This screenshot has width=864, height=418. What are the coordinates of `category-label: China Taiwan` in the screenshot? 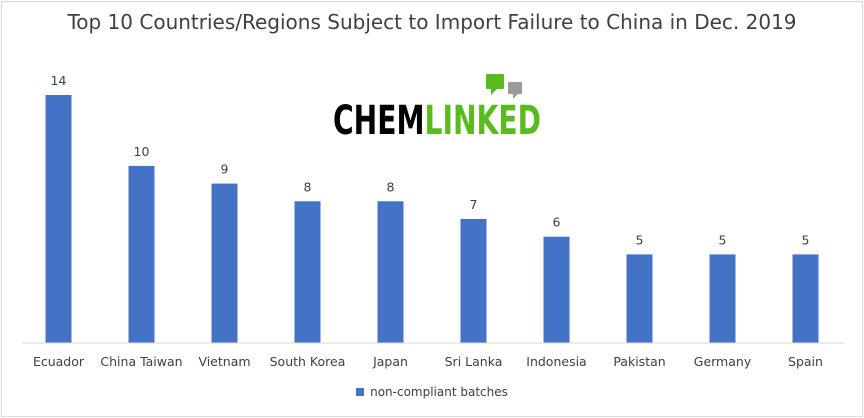 It's located at (141, 361).